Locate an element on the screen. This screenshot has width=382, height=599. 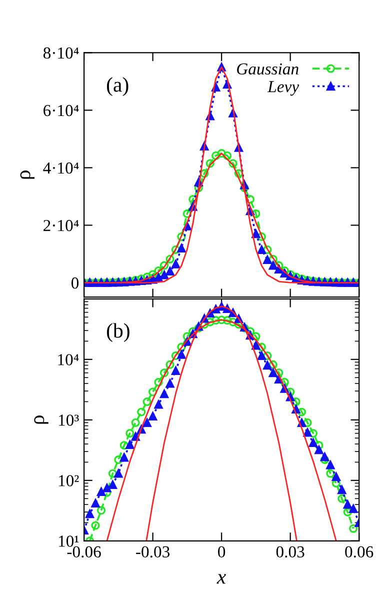
legend-label: Levy is located at coordinates (283, 88).